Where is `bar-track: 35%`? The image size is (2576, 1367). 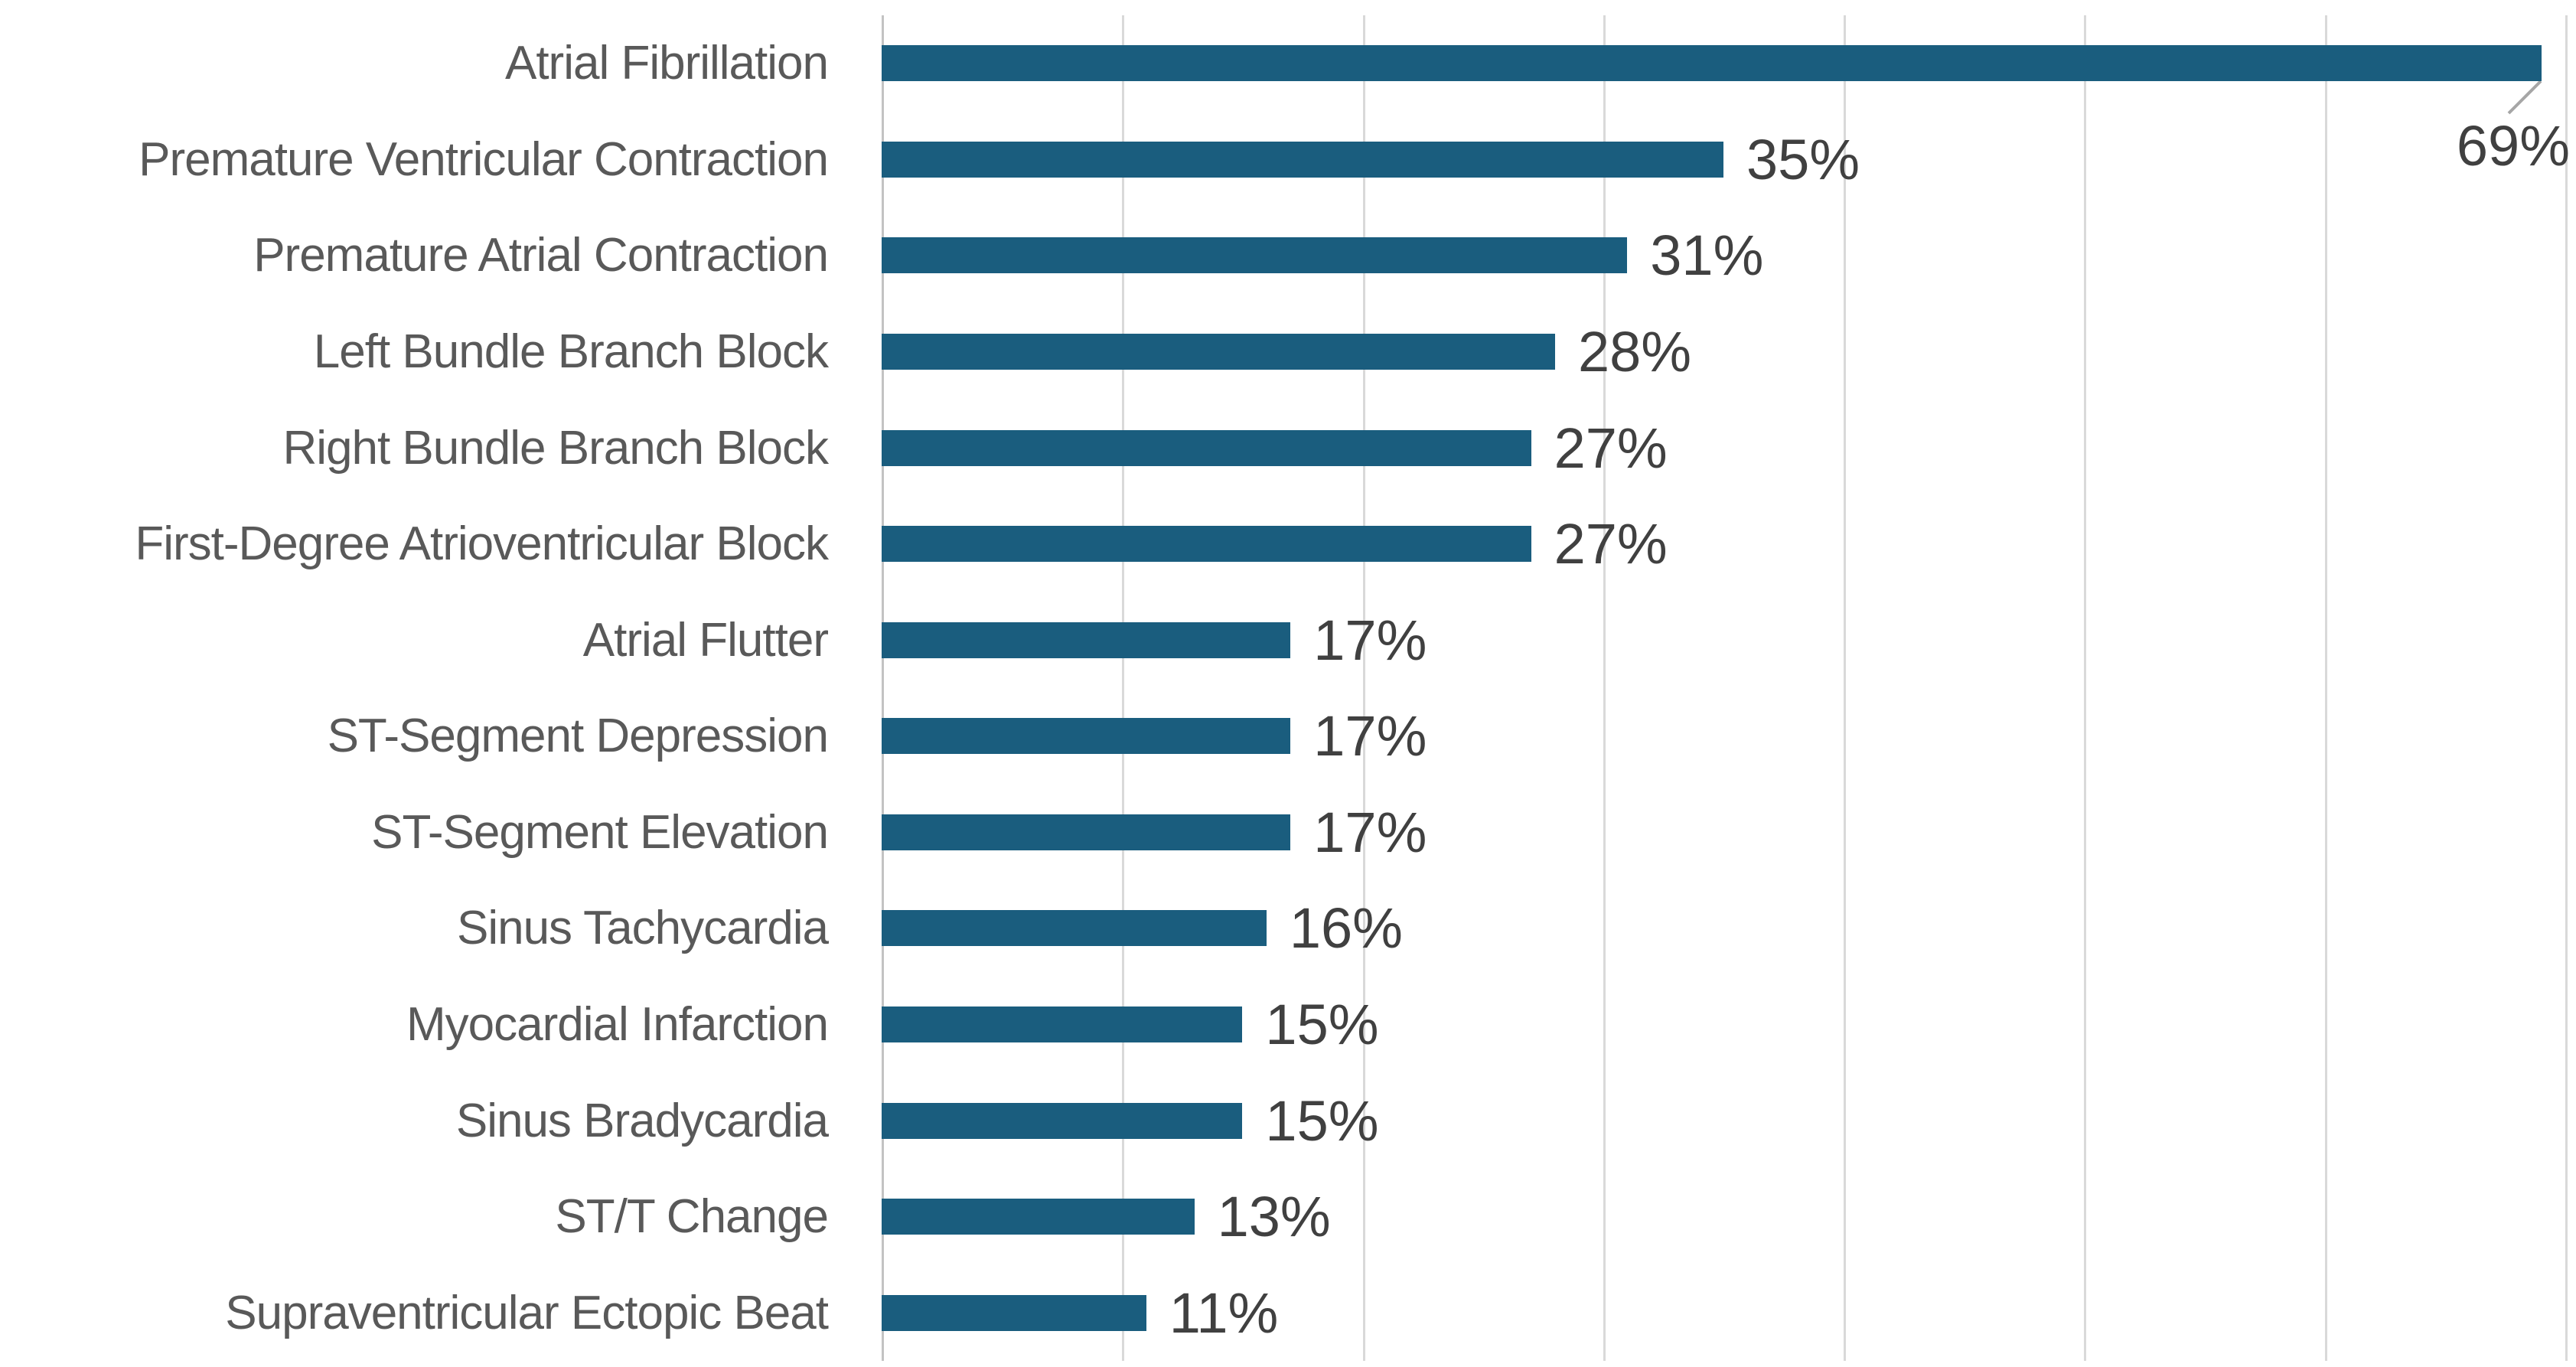 bar-track: 35% is located at coordinates (1724, 160).